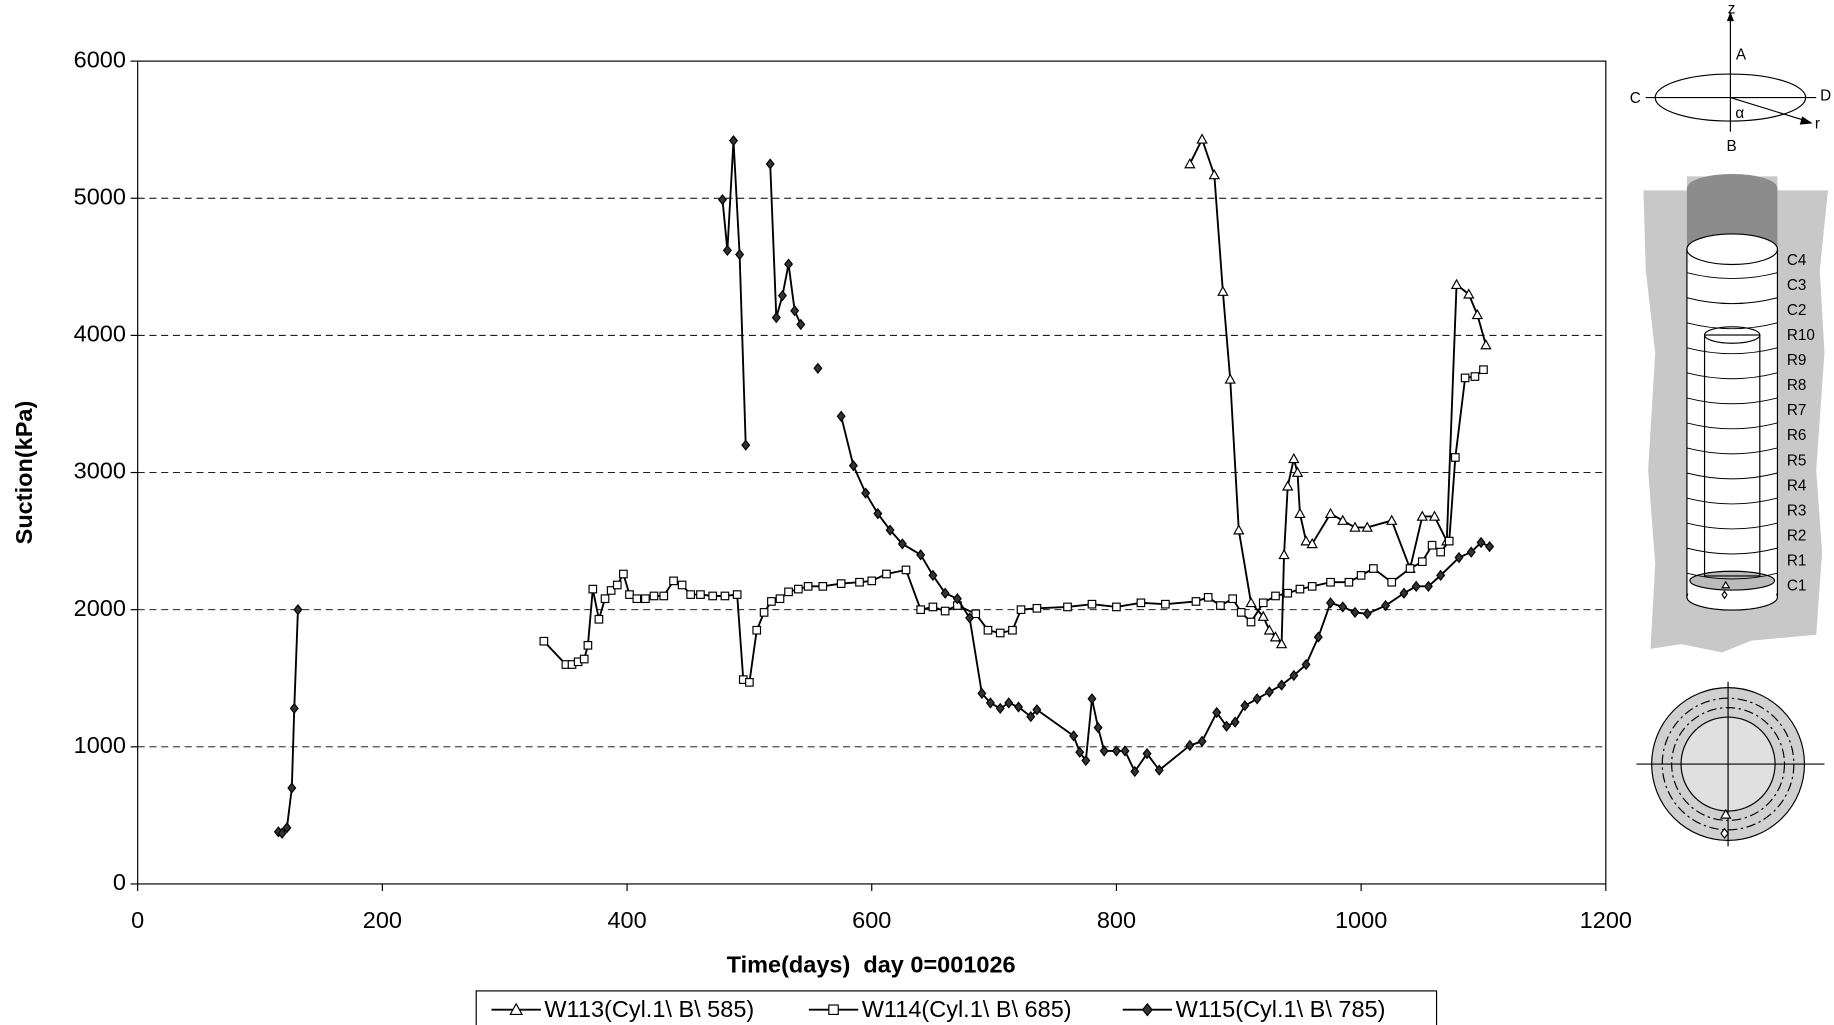 The image size is (1834, 1025). I want to click on ring-label: C2, so click(1797, 310).